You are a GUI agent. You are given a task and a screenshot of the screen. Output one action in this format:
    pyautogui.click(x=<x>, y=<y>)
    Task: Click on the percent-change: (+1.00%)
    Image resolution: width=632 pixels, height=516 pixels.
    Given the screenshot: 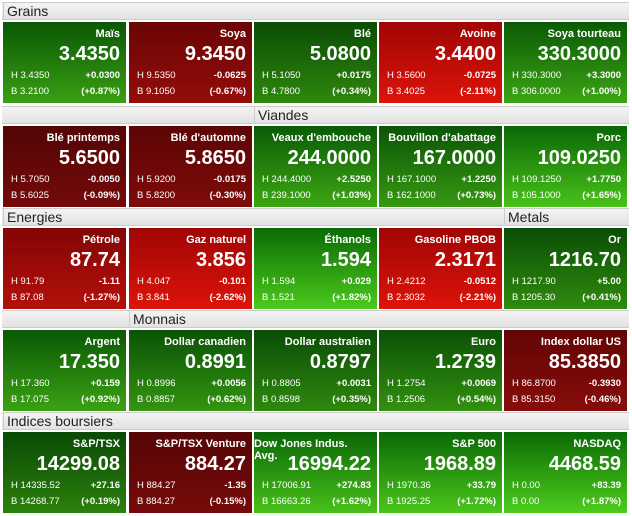 What is the action you would take?
    pyautogui.click(x=601, y=91)
    